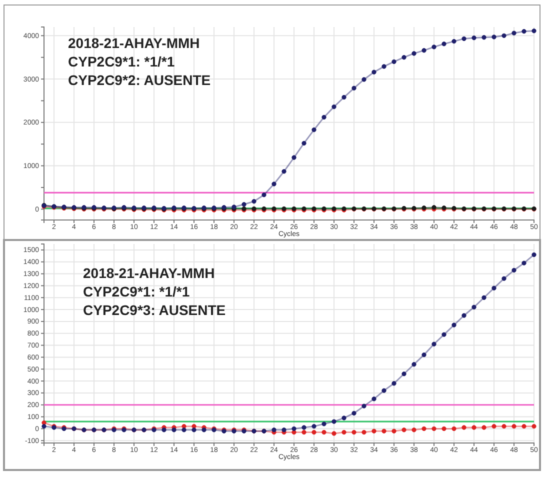 The width and height of the screenshot is (546, 479). What do you see at coordinates (154, 310) in the screenshot?
I see `annotation: CYP2C9*3: AUSENTE` at bounding box center [154, 310].